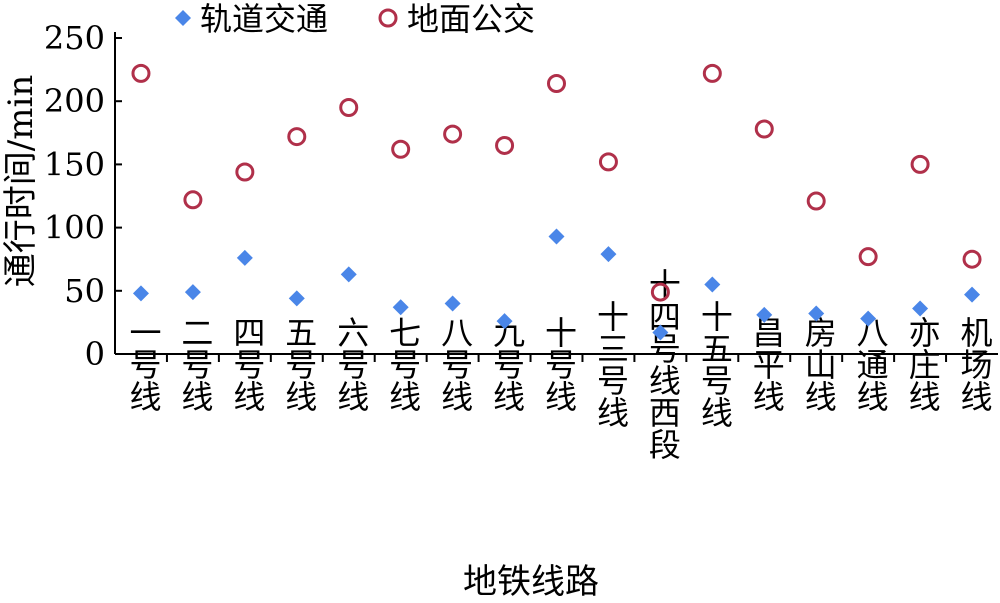 The width and height of the screenshot is (1000, 603). Describe the element at coordinates (923, 364) in the screenshot. I see `x-category-label: 亦庄线` at that location.